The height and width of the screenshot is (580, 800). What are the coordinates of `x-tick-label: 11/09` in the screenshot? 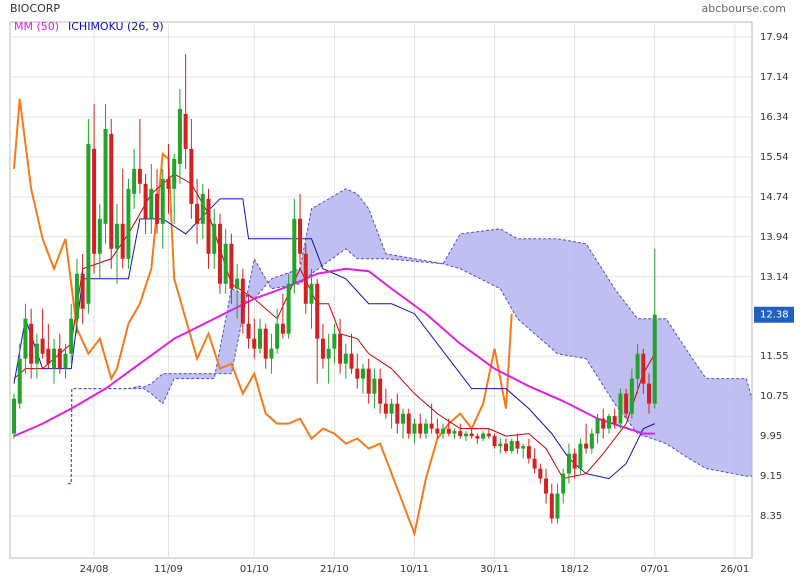 It's located at (168, 569).